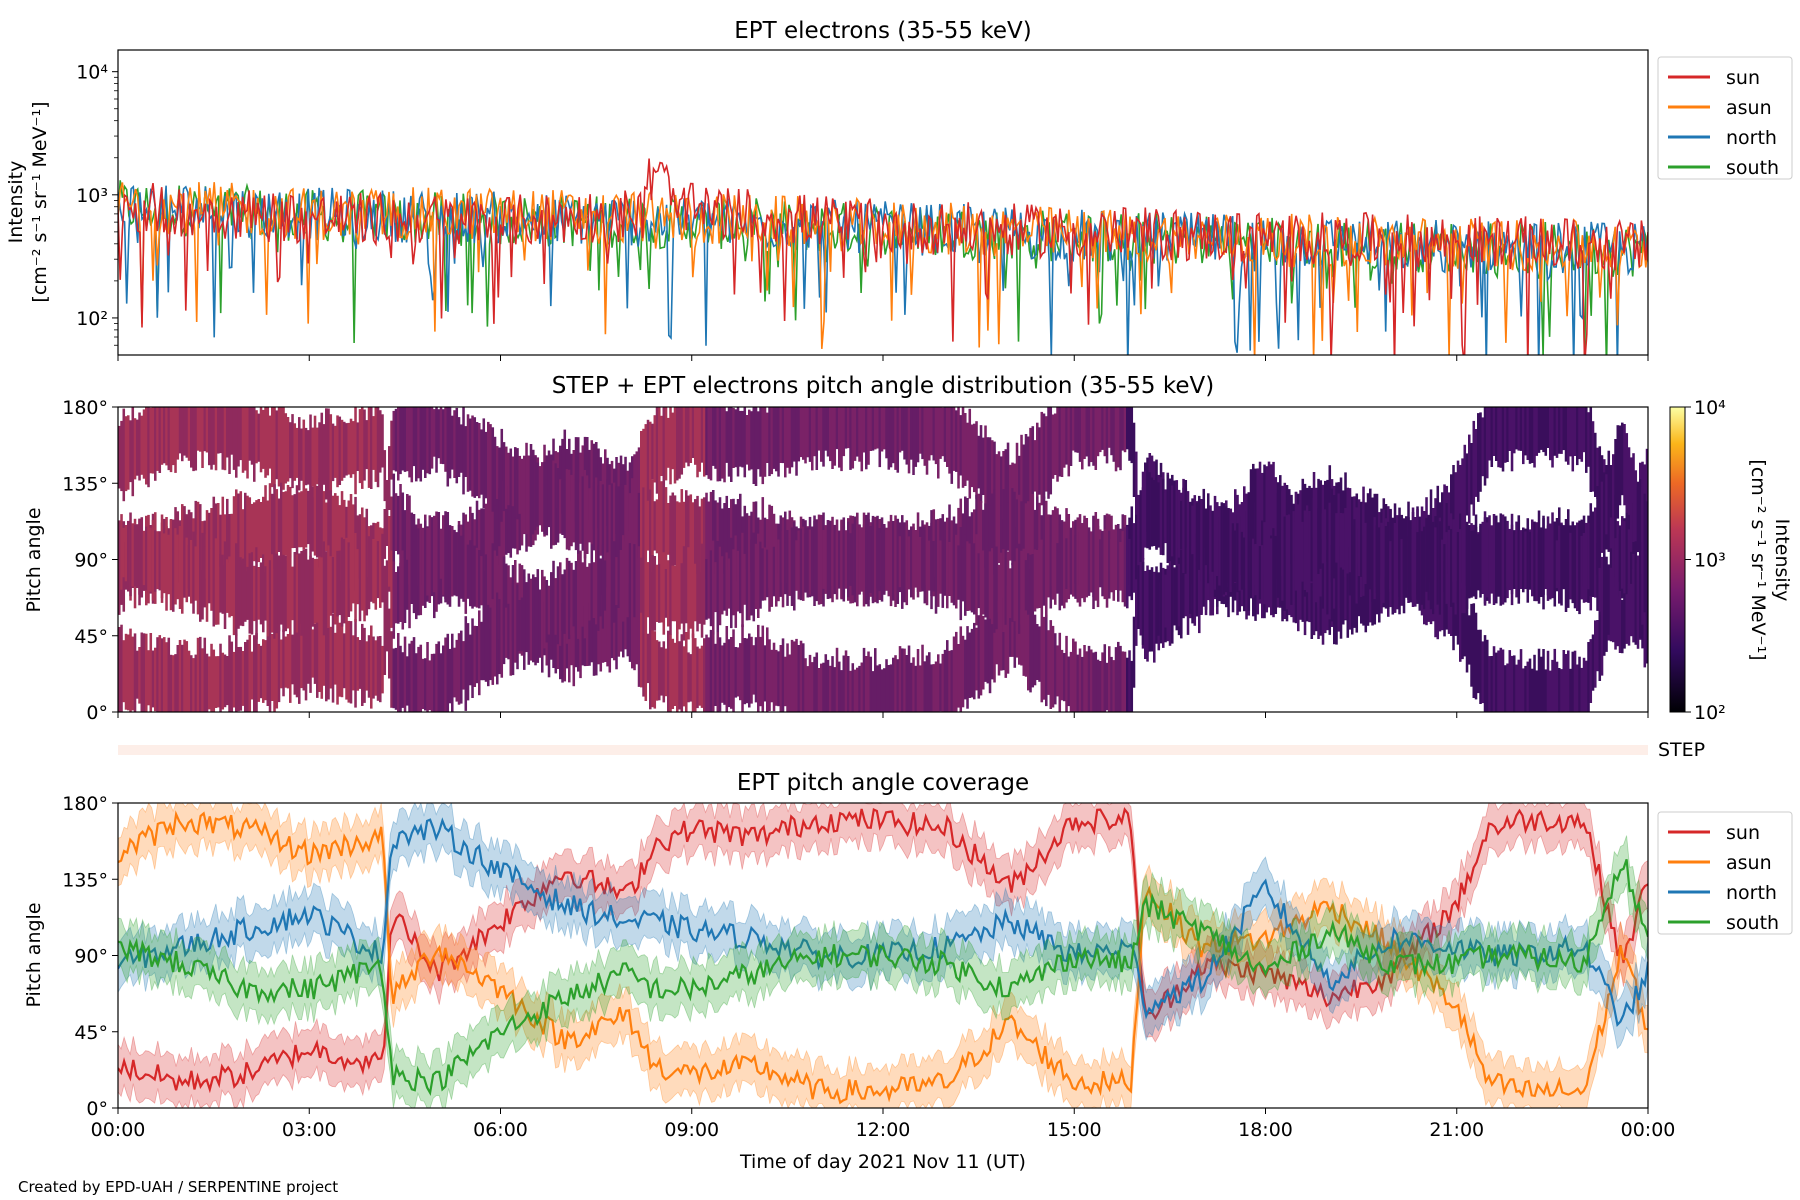  I want to click on step-strip-label: STEP, so click(1681, 750).